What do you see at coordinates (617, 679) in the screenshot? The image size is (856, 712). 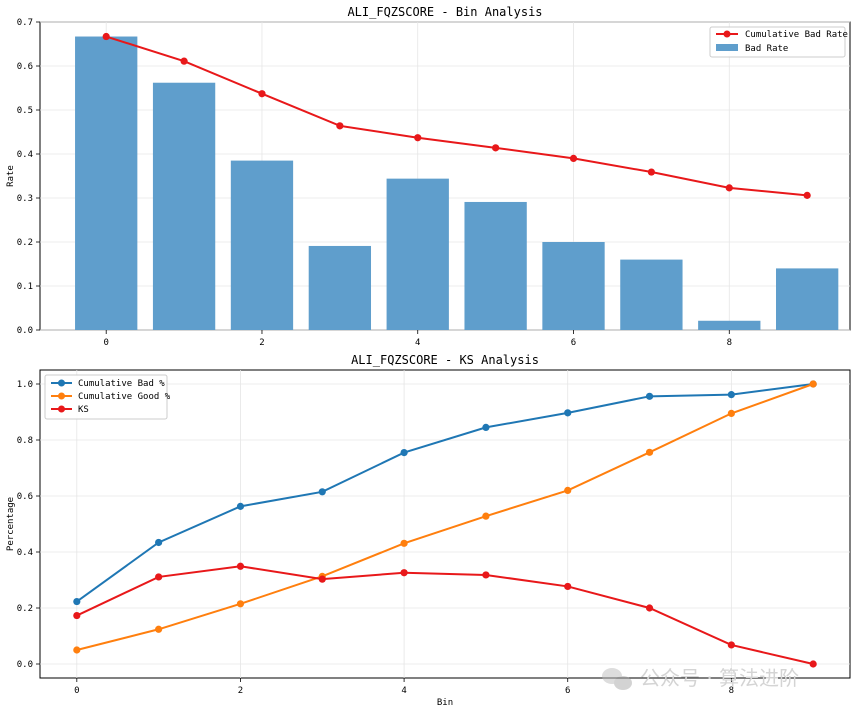 I see `wechat-icon` at bounding box center [617, 679].